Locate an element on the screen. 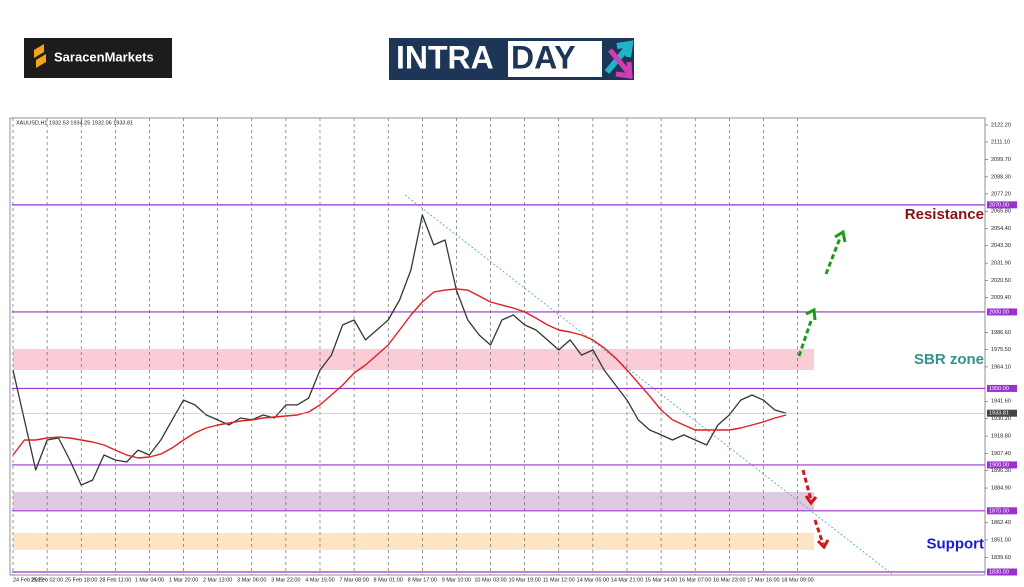 Image resolution: width=1024 pixels, height=587 pixels. x-tick-label: 8 Mar 17:00 is located at coordinates (422, 580).